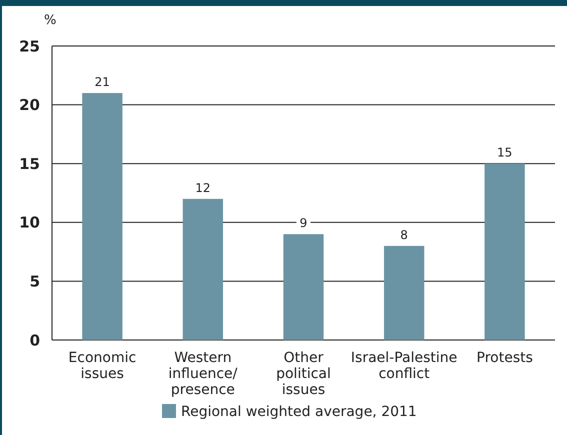  I want to click on data-label: 15, so click(504, 153).